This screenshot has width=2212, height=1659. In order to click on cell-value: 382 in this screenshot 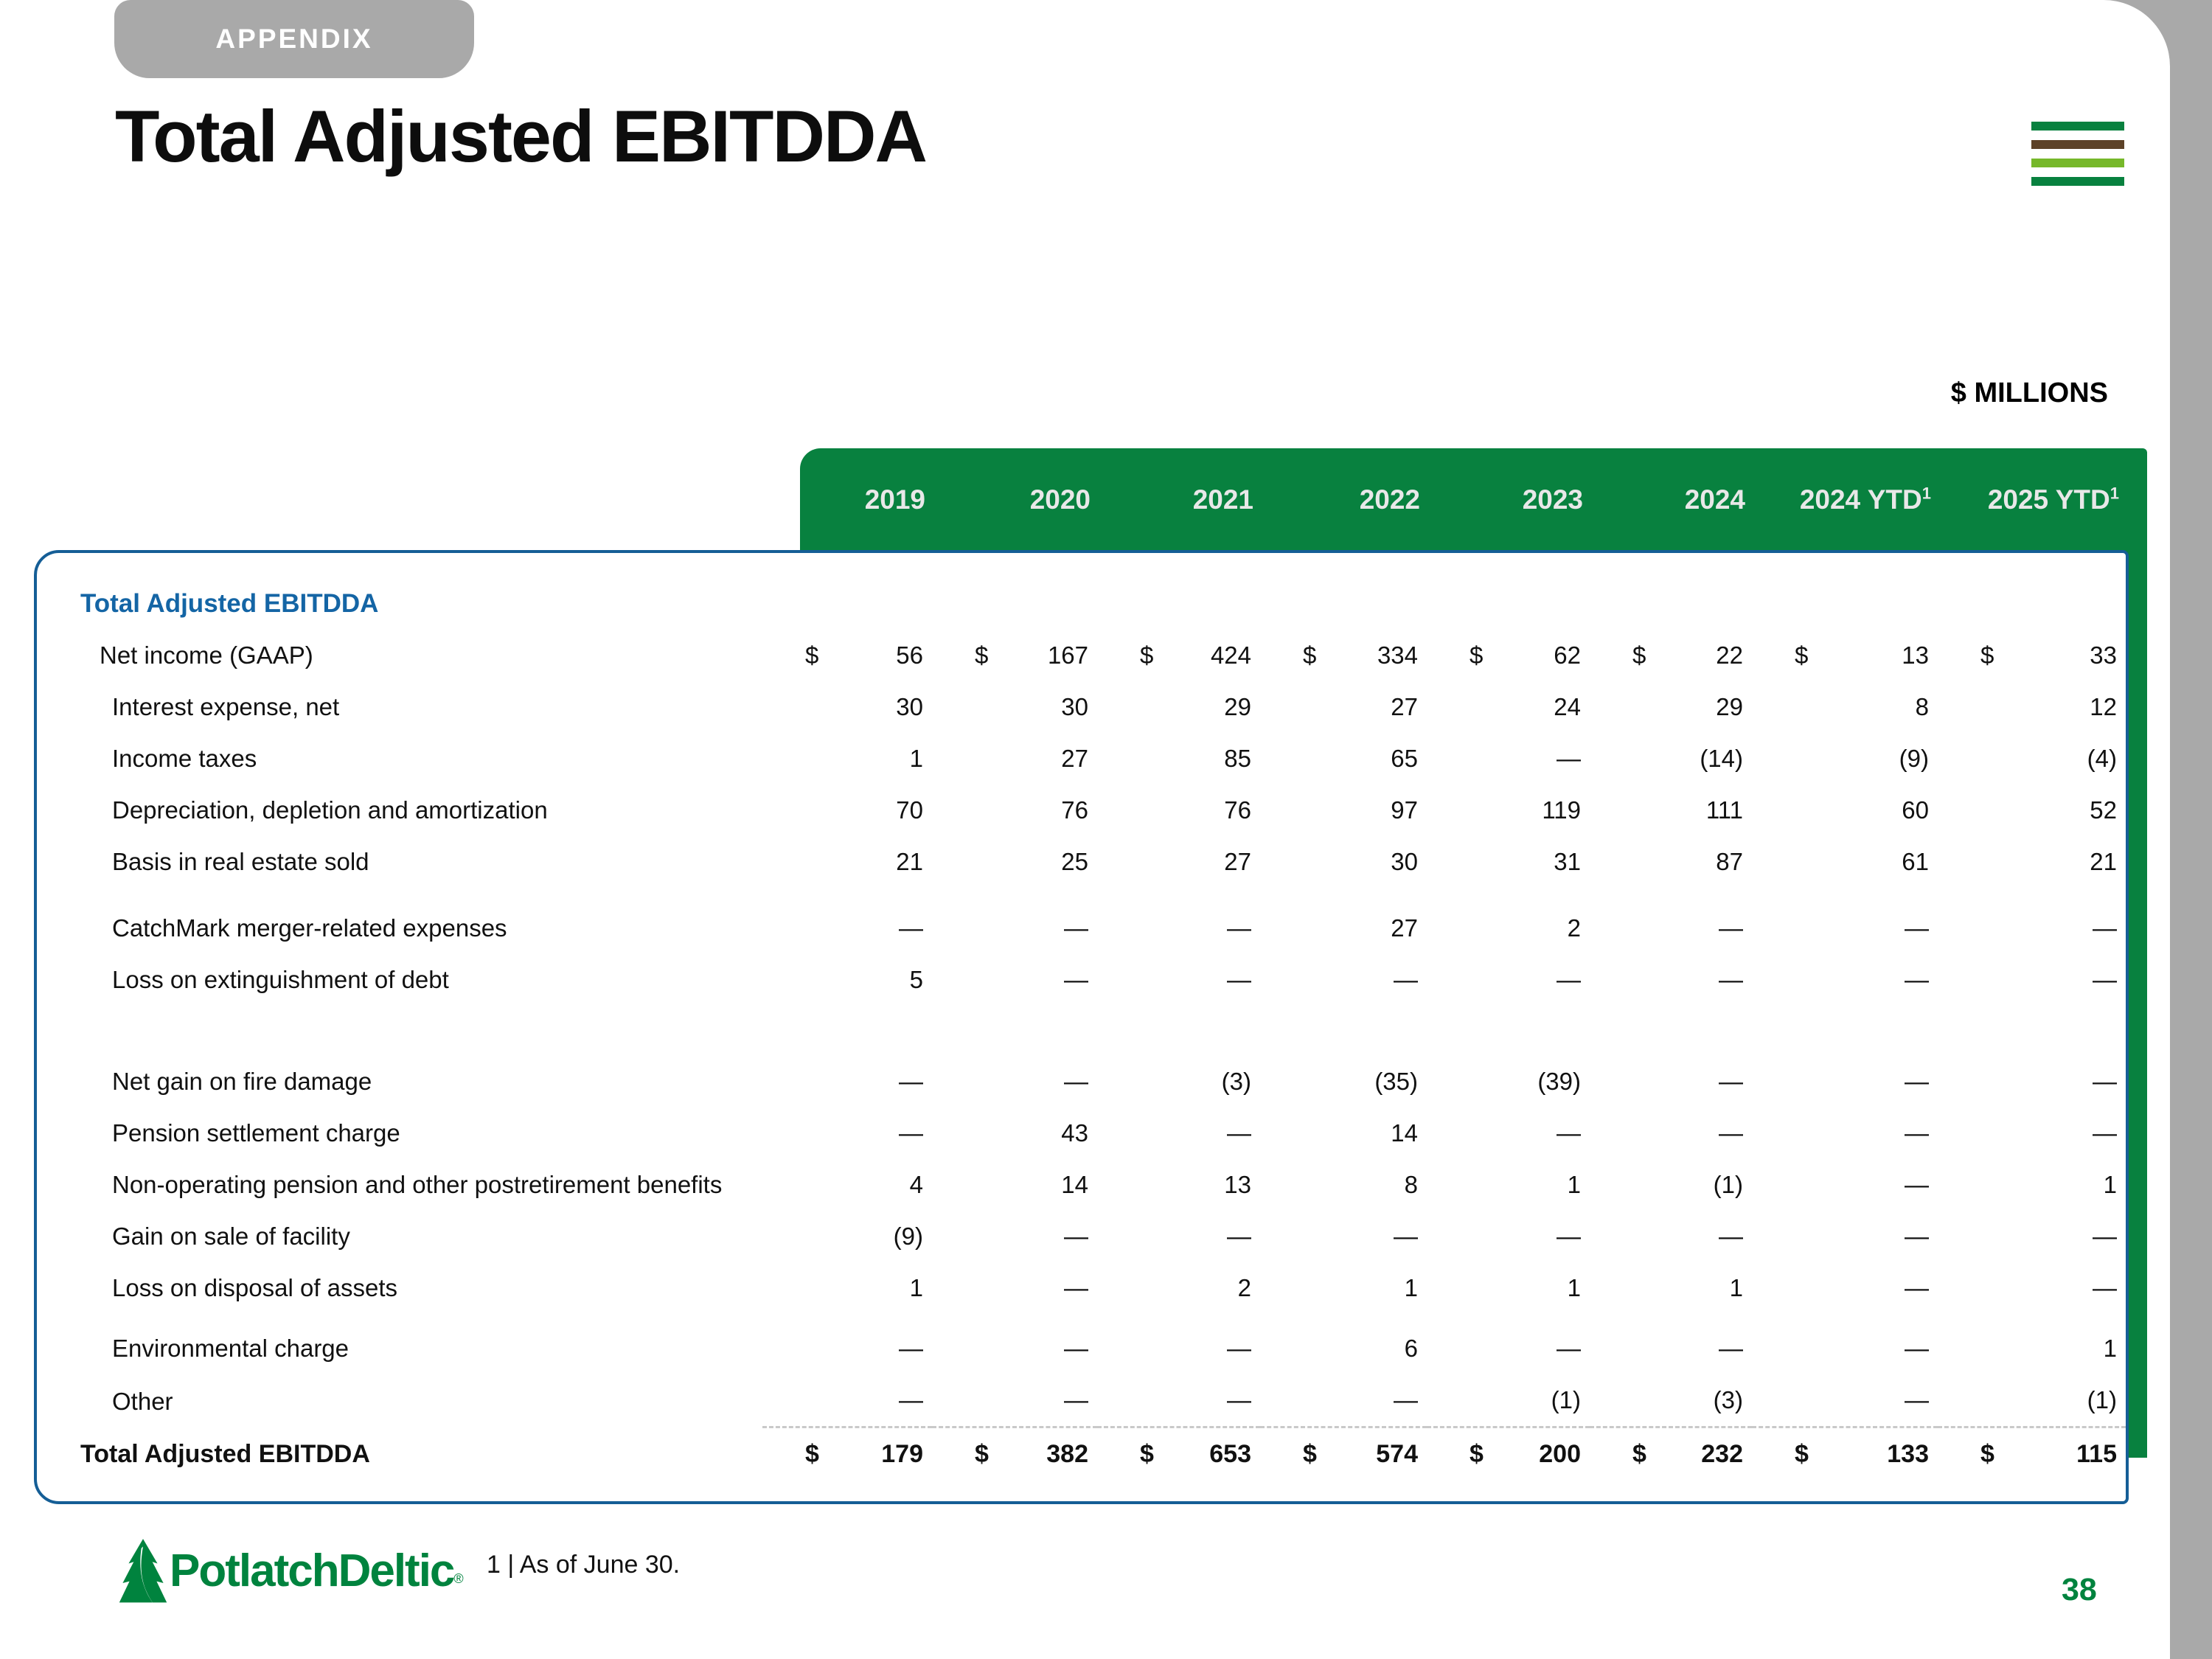, I will do `click(1067, 1454)`.